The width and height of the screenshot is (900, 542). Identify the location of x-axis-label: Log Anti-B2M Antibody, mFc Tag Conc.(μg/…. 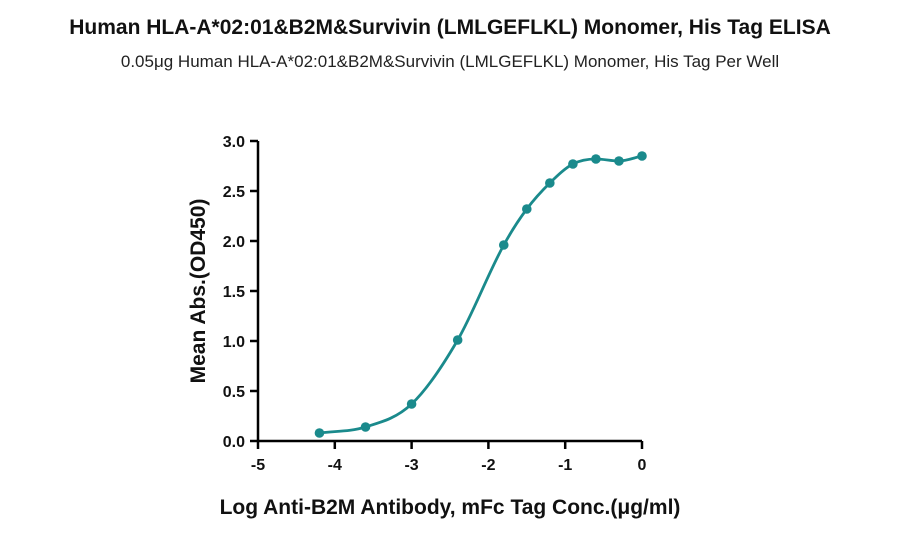
(450, 507).